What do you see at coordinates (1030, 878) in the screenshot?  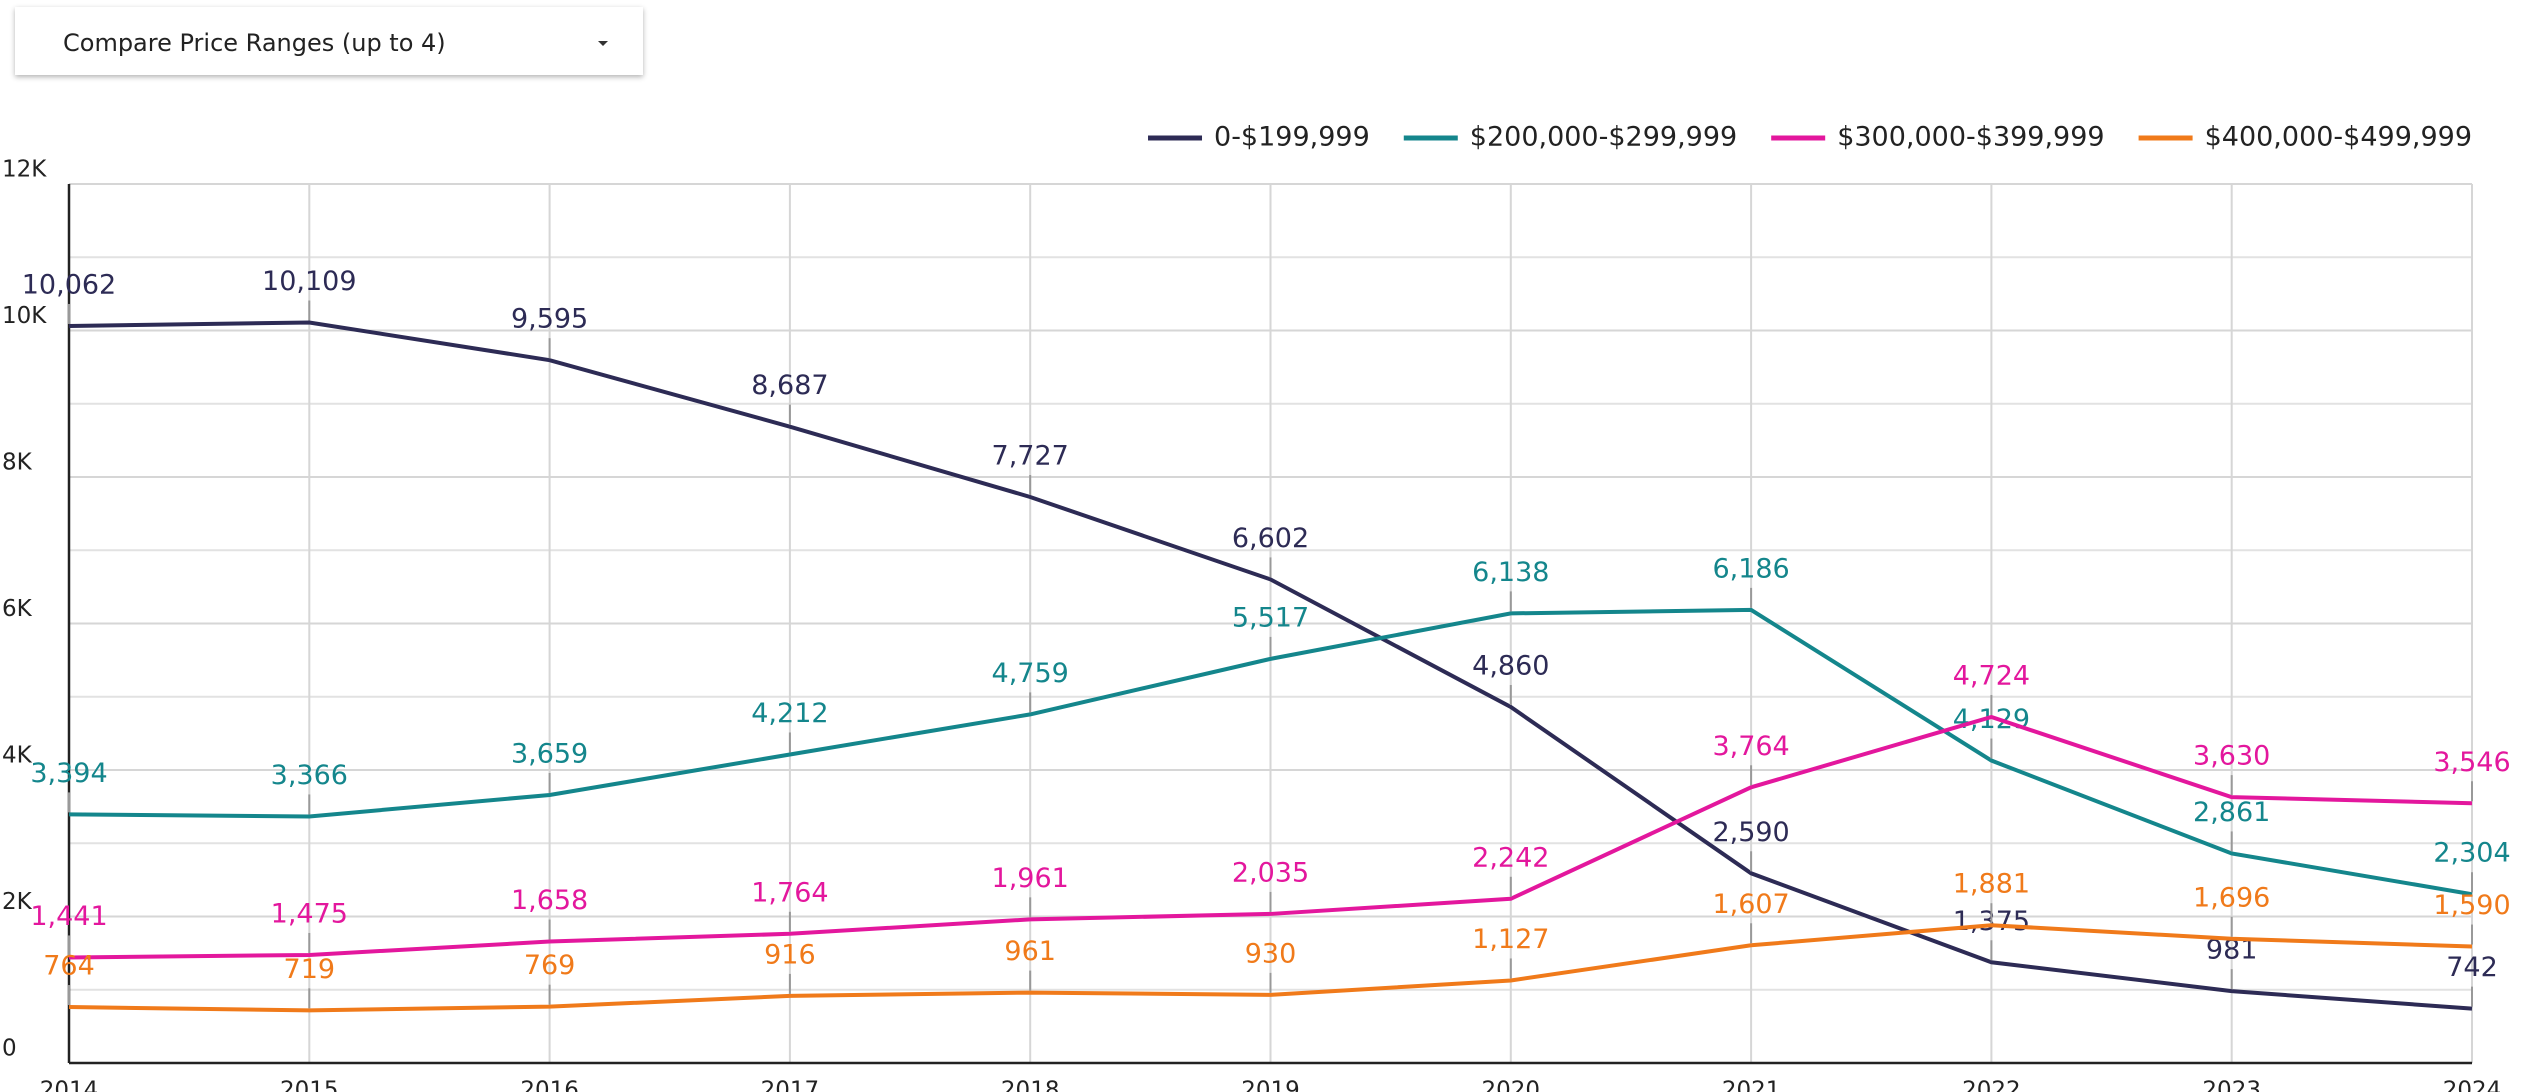 I see `data-label: 1,961` at bounding box center [1030, 878].